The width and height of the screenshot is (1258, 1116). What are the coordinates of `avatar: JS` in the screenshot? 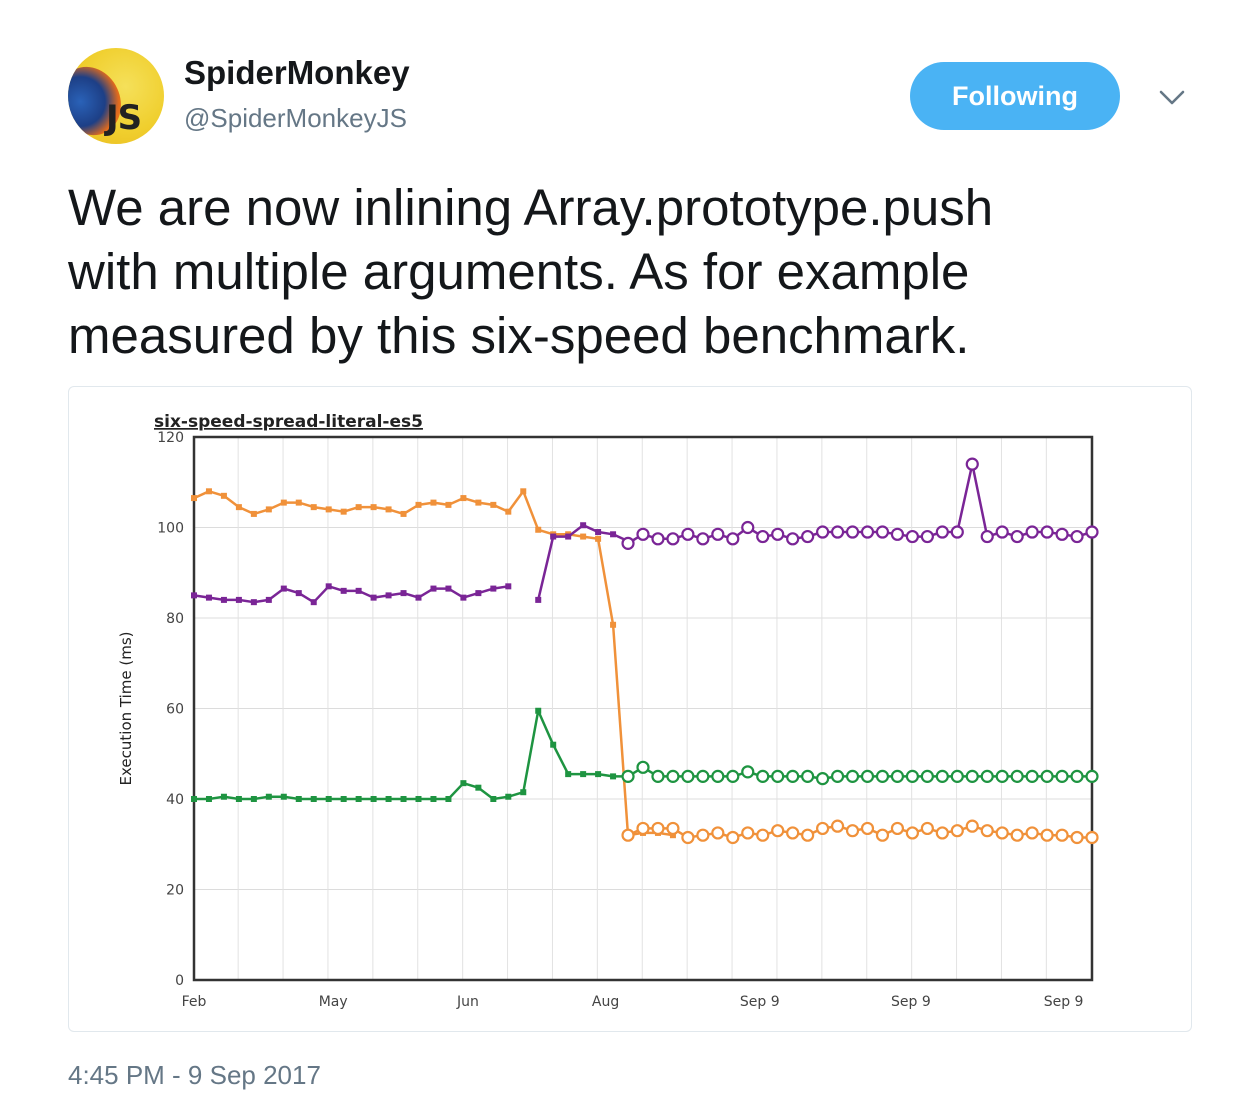 It's located at (116, 96).